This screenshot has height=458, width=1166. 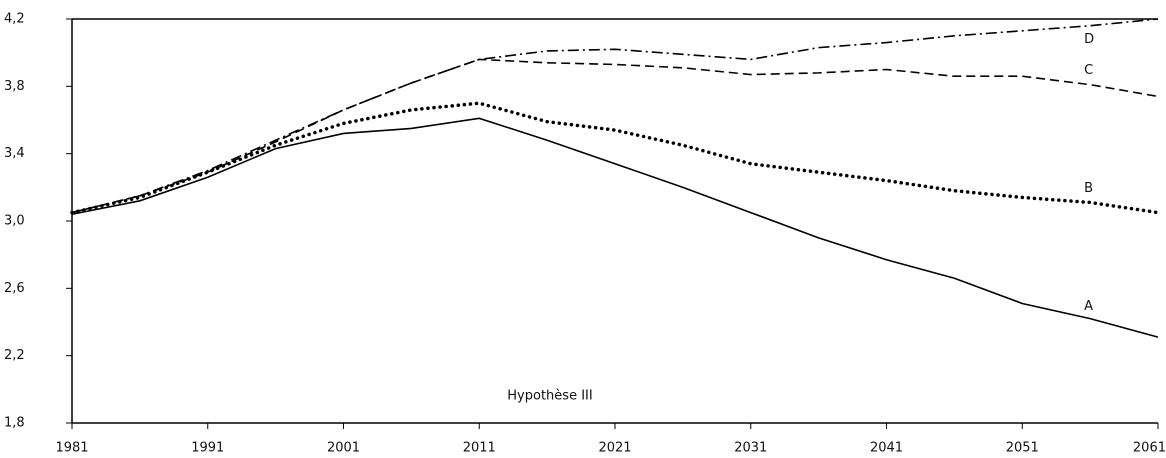 What do you see at coordinates (549, 396) in the screenshot?
I see `annotation: Hypothèse III` at bounding box center [549, 396].